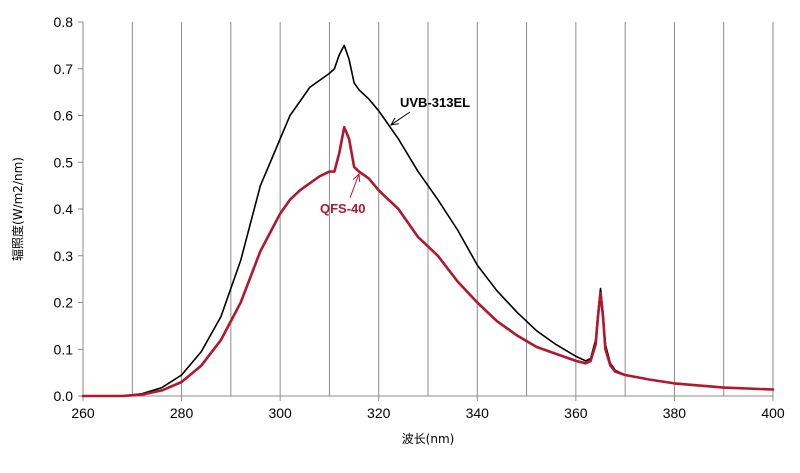 The width and height of the screenshot is (800, 473). What do you see at coordinates (64, 396) in the screenshot?
I see `y-tick-label: 0.0` at bounding box center [64, 396].